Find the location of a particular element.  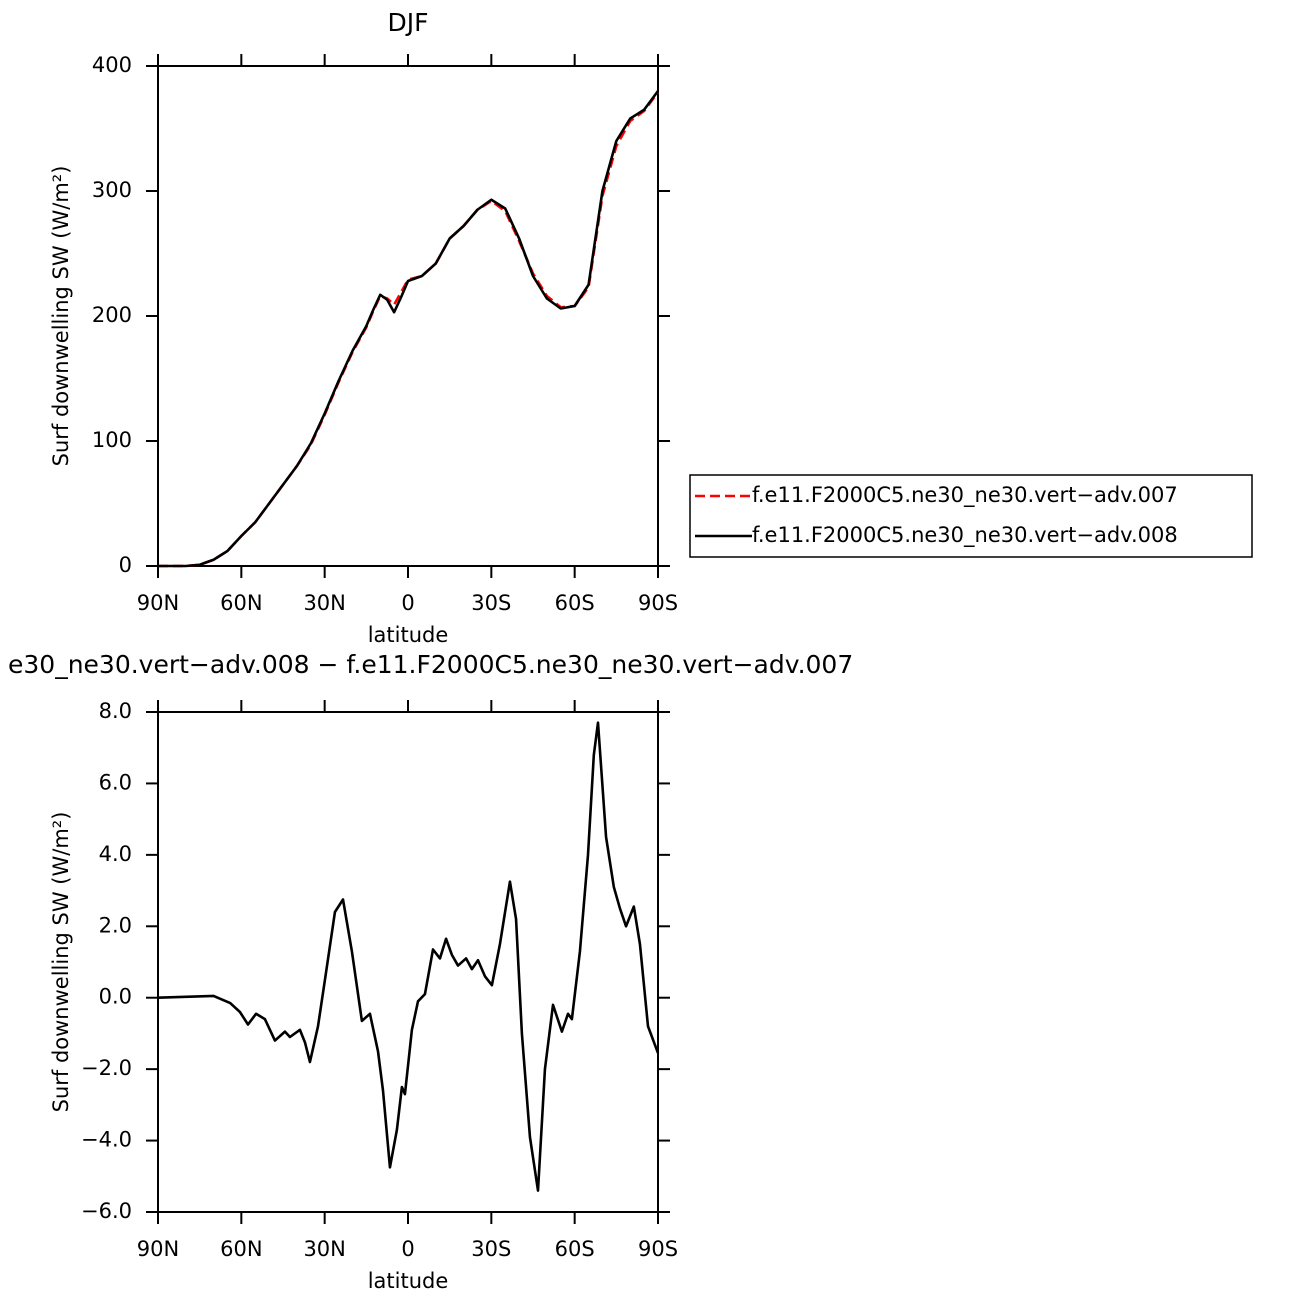

y-tick-label: 2.0 is located at coordinates (115, 925).